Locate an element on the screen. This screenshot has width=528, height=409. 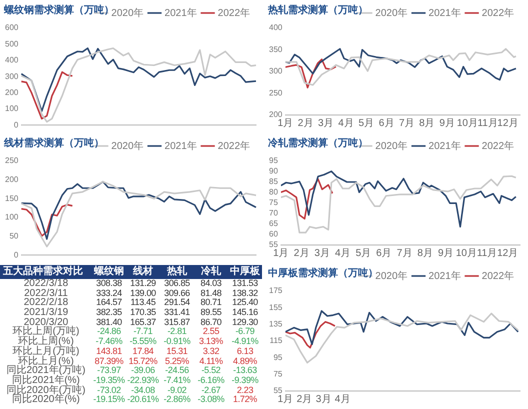
text: 2.55 is located at coordinates (211, 331).